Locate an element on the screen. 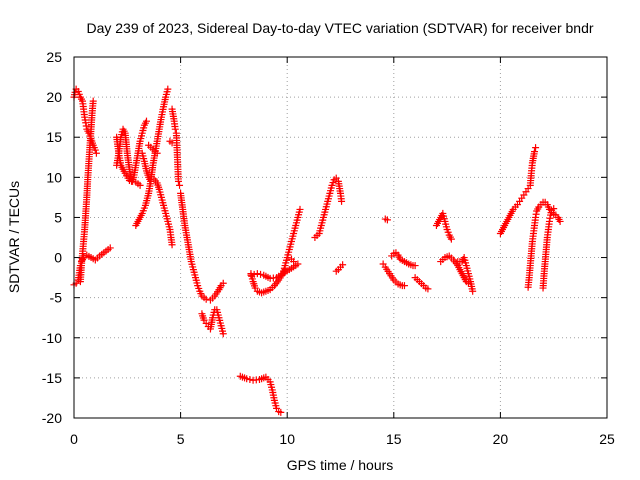 Image resolution: width=640 pixels, height=480 pixels. y-tick-label: 15 is located at coordinates (54, 137).